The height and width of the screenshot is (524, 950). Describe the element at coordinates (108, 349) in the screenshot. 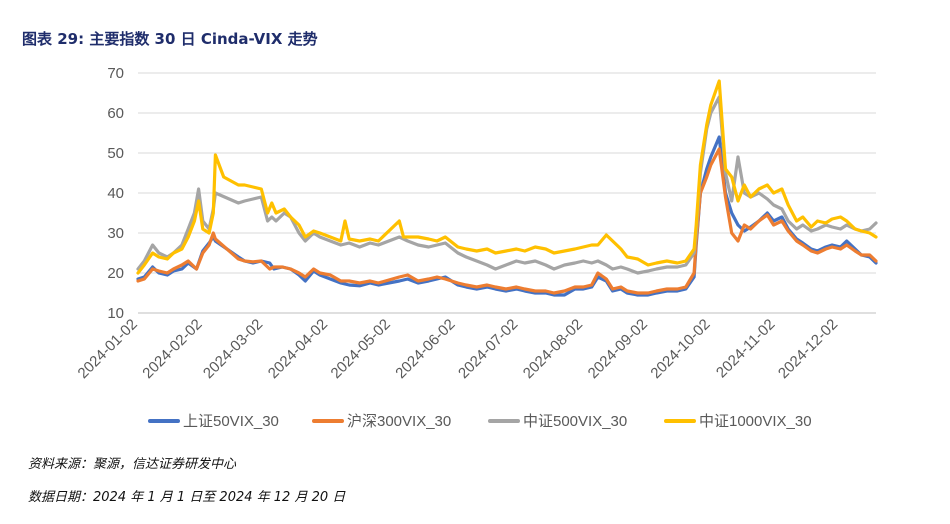

I see `x-tick-label: 2024-01-02` at that location.